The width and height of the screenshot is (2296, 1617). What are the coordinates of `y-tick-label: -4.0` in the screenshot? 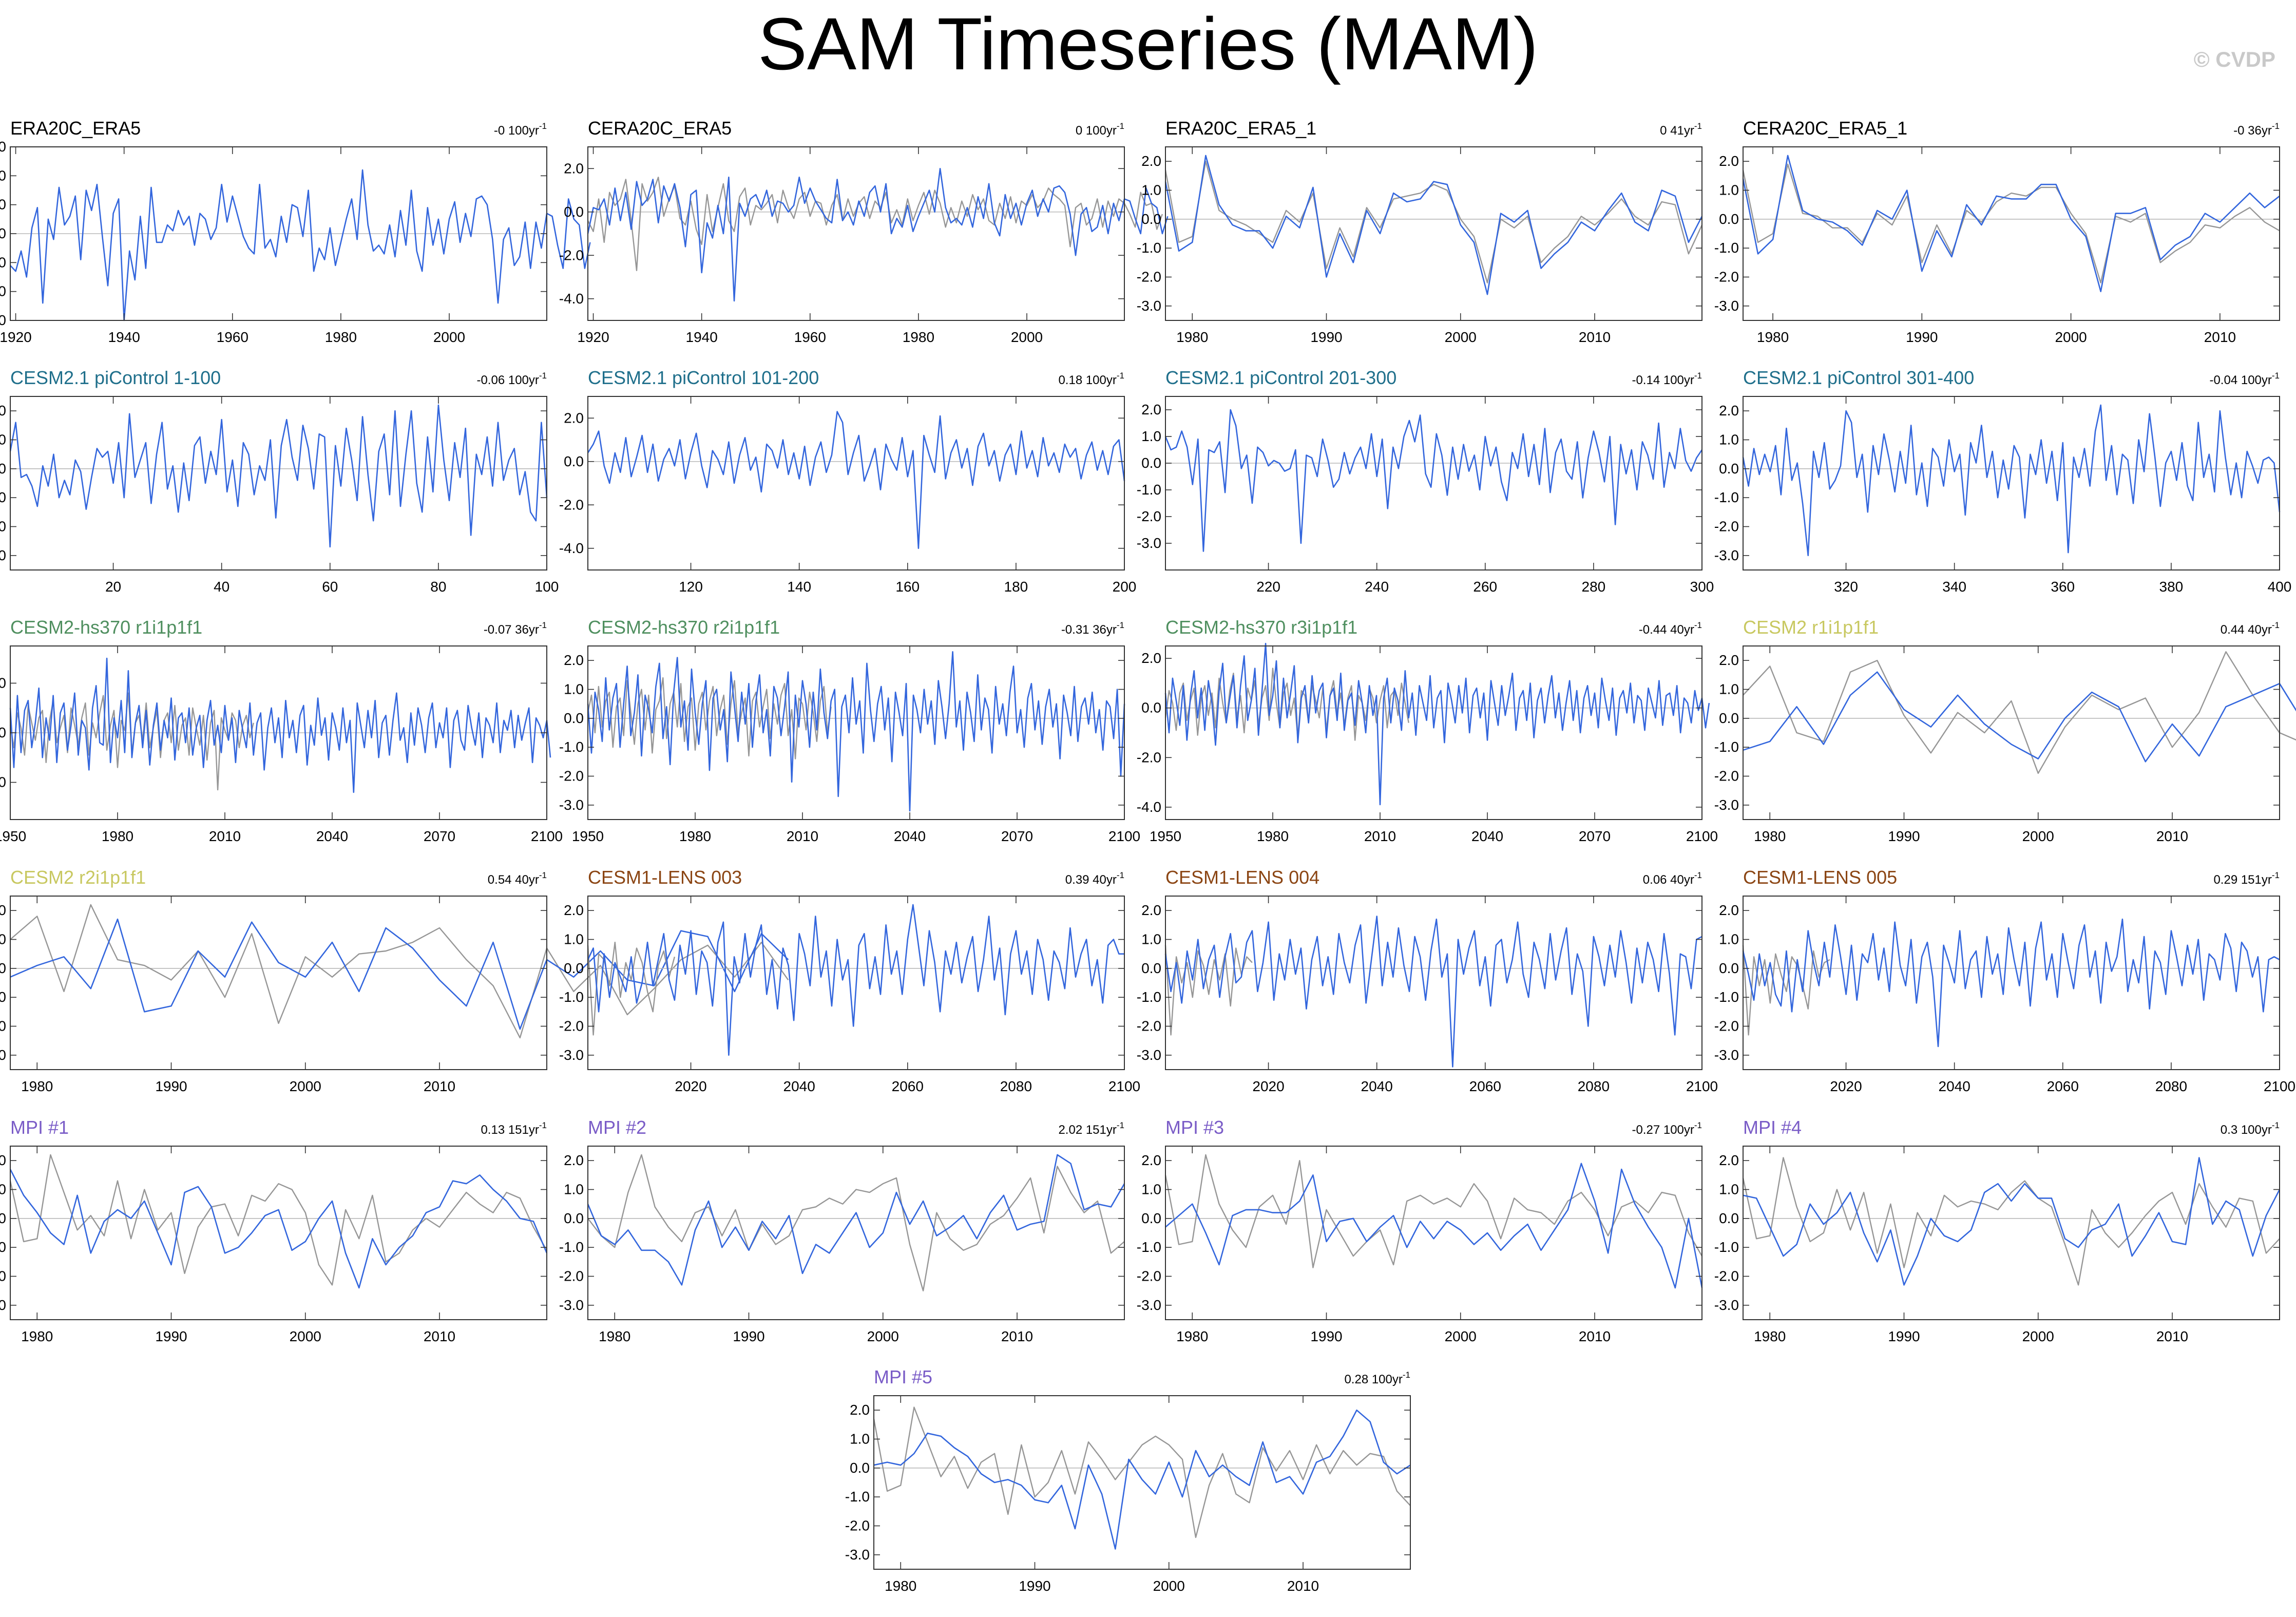 It's located at (1149, 807).